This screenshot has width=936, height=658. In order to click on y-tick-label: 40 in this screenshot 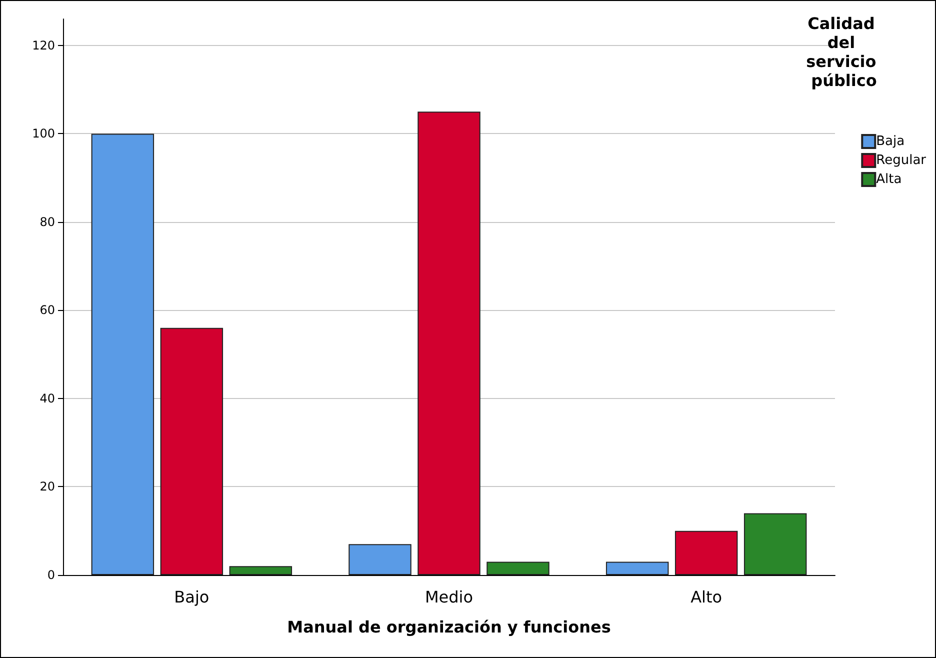, I will do `click(47, 398)`.